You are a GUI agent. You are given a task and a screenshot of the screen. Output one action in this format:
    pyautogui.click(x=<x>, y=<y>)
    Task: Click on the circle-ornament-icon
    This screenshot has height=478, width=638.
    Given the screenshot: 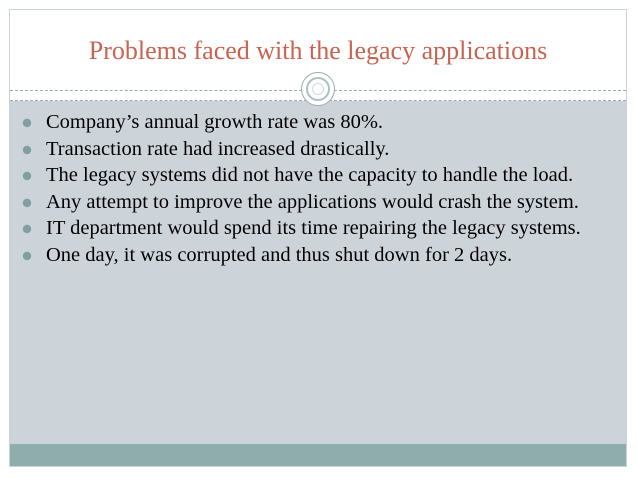 What is the action you would take?
    pyautogui.click(x=318, y=89)
    